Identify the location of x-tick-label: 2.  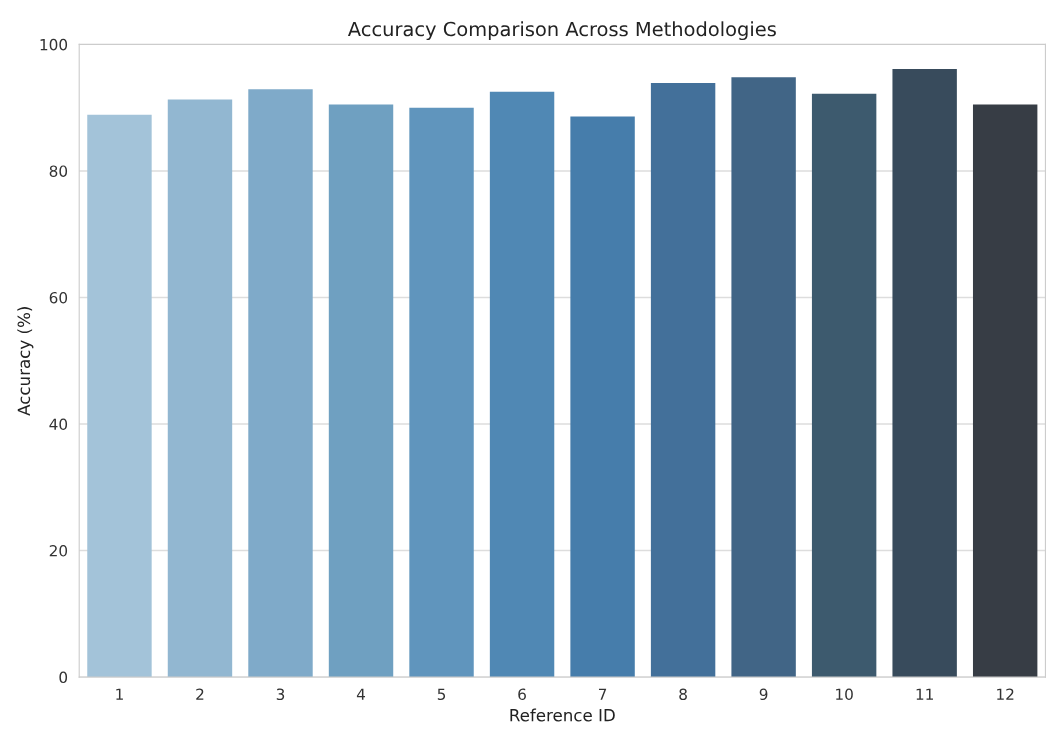
(200, 694).